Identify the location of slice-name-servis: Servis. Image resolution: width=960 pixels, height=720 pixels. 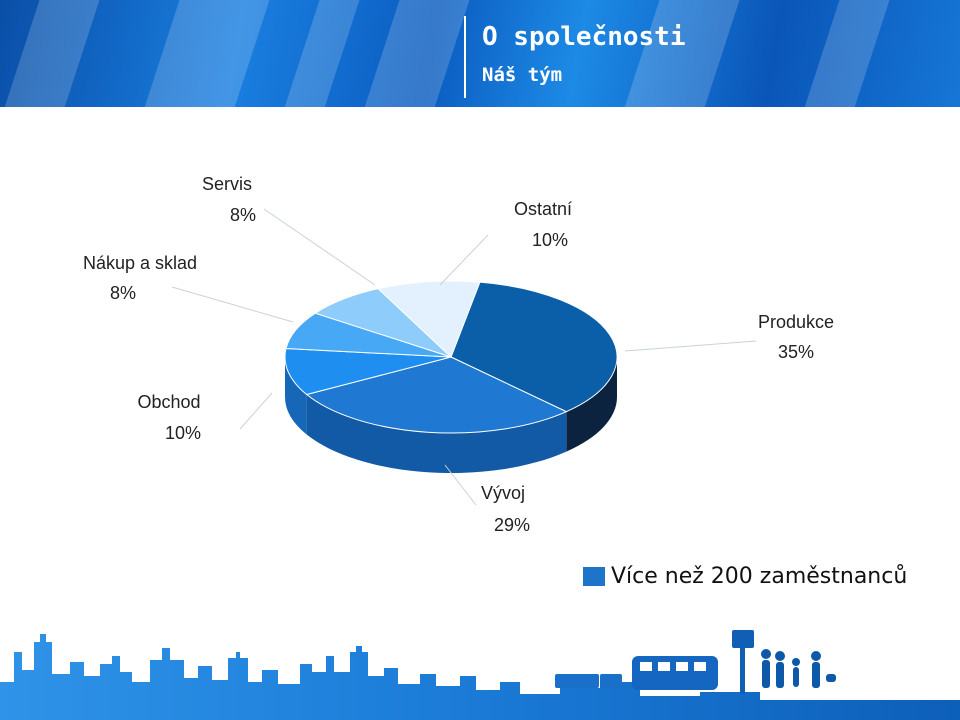
(227, 184).